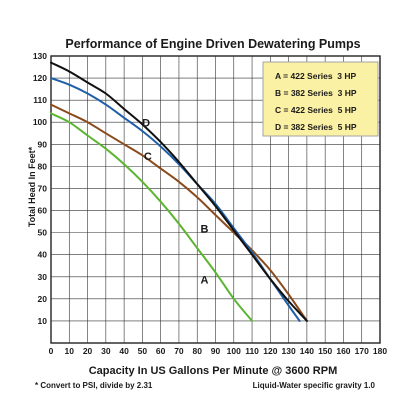  Describe the element at coordinates (146, 124) in the screenshot. I see `curve-label-d: D` at that location.